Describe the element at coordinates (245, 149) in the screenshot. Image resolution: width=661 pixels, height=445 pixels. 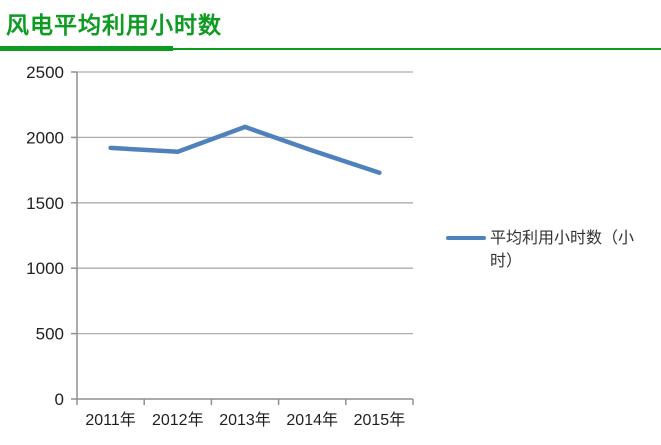
I see `data-line-series` at that location.